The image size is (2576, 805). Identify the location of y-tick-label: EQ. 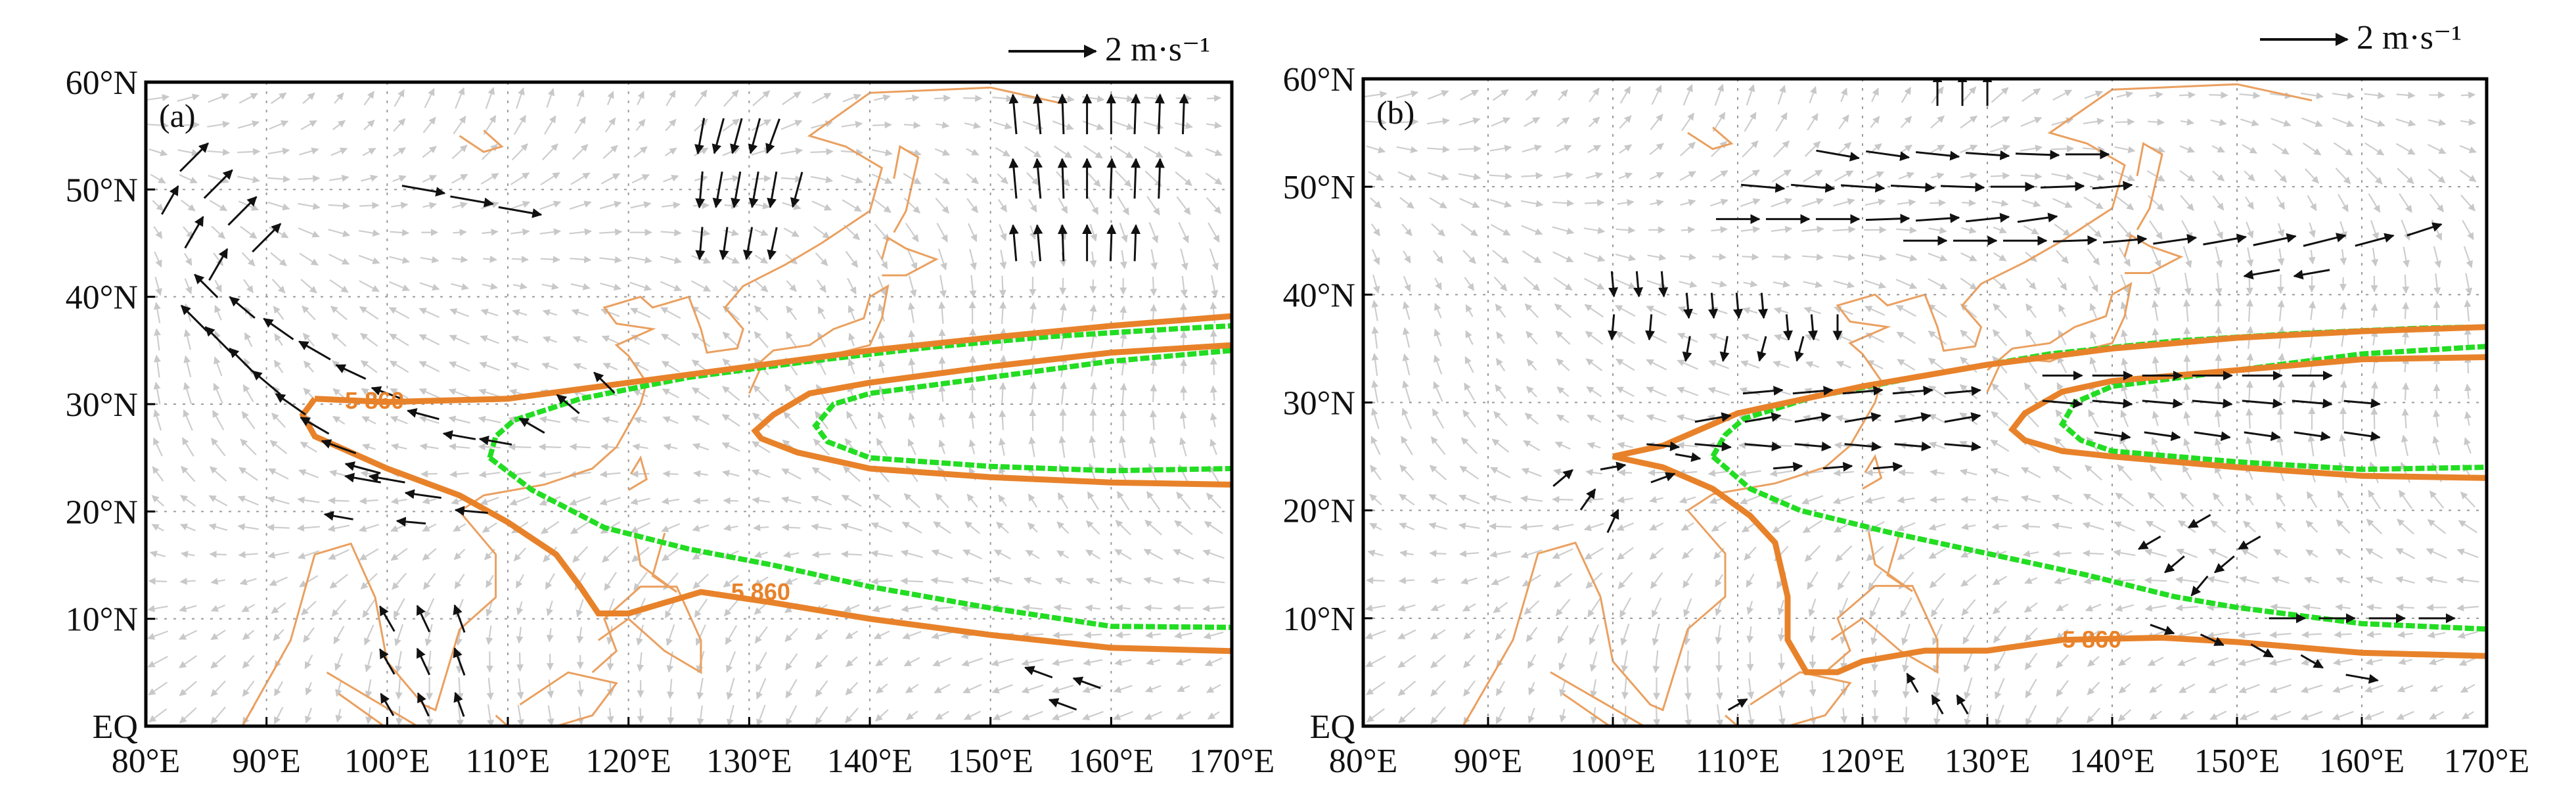
(115, 727).